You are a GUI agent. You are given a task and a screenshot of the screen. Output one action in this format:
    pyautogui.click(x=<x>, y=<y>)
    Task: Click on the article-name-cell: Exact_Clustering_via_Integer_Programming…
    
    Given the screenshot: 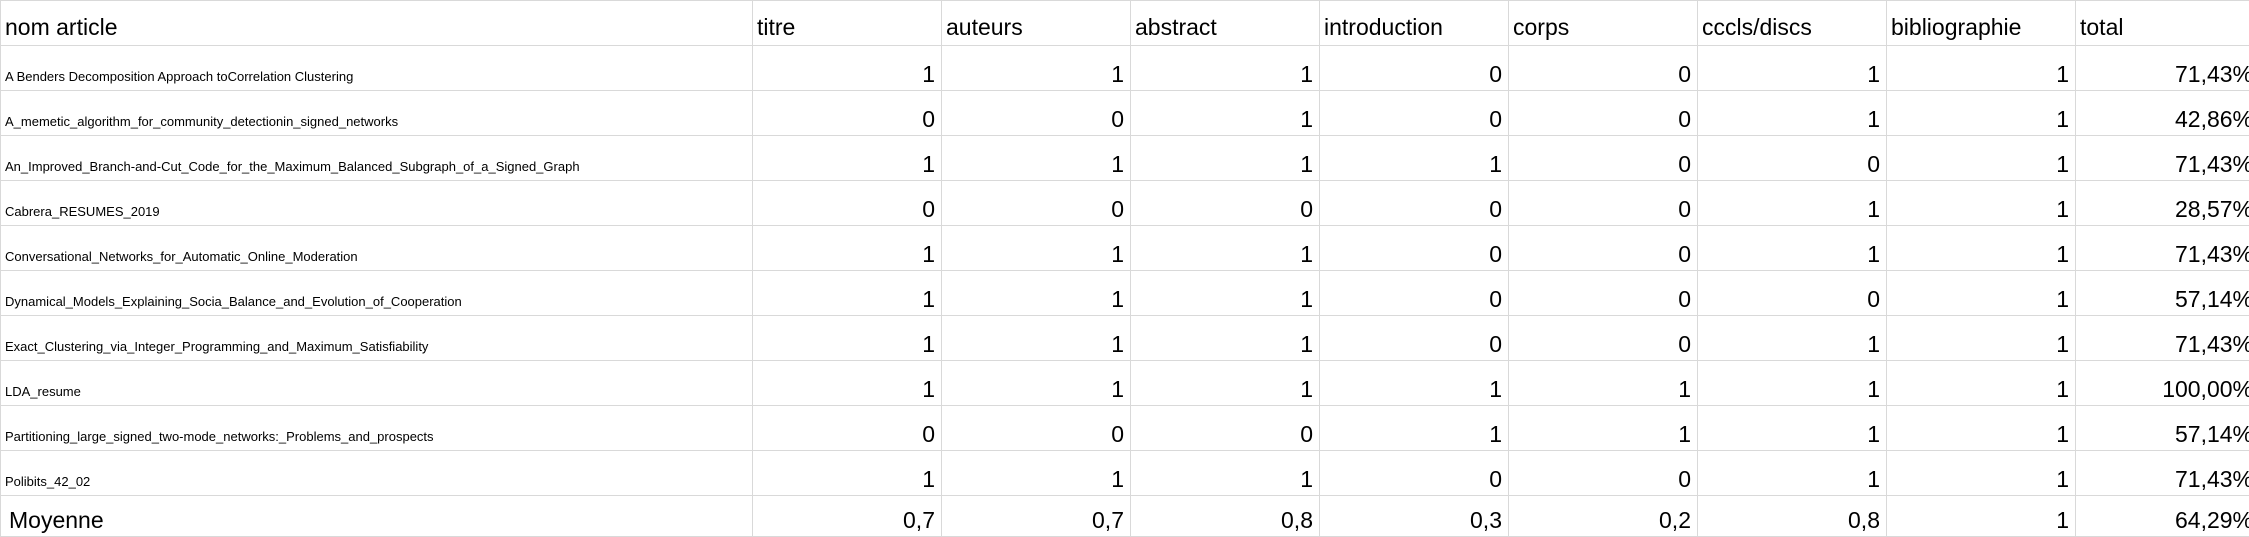 What is the action you would take?
    pyautogui.click(x=377, y=338)
    